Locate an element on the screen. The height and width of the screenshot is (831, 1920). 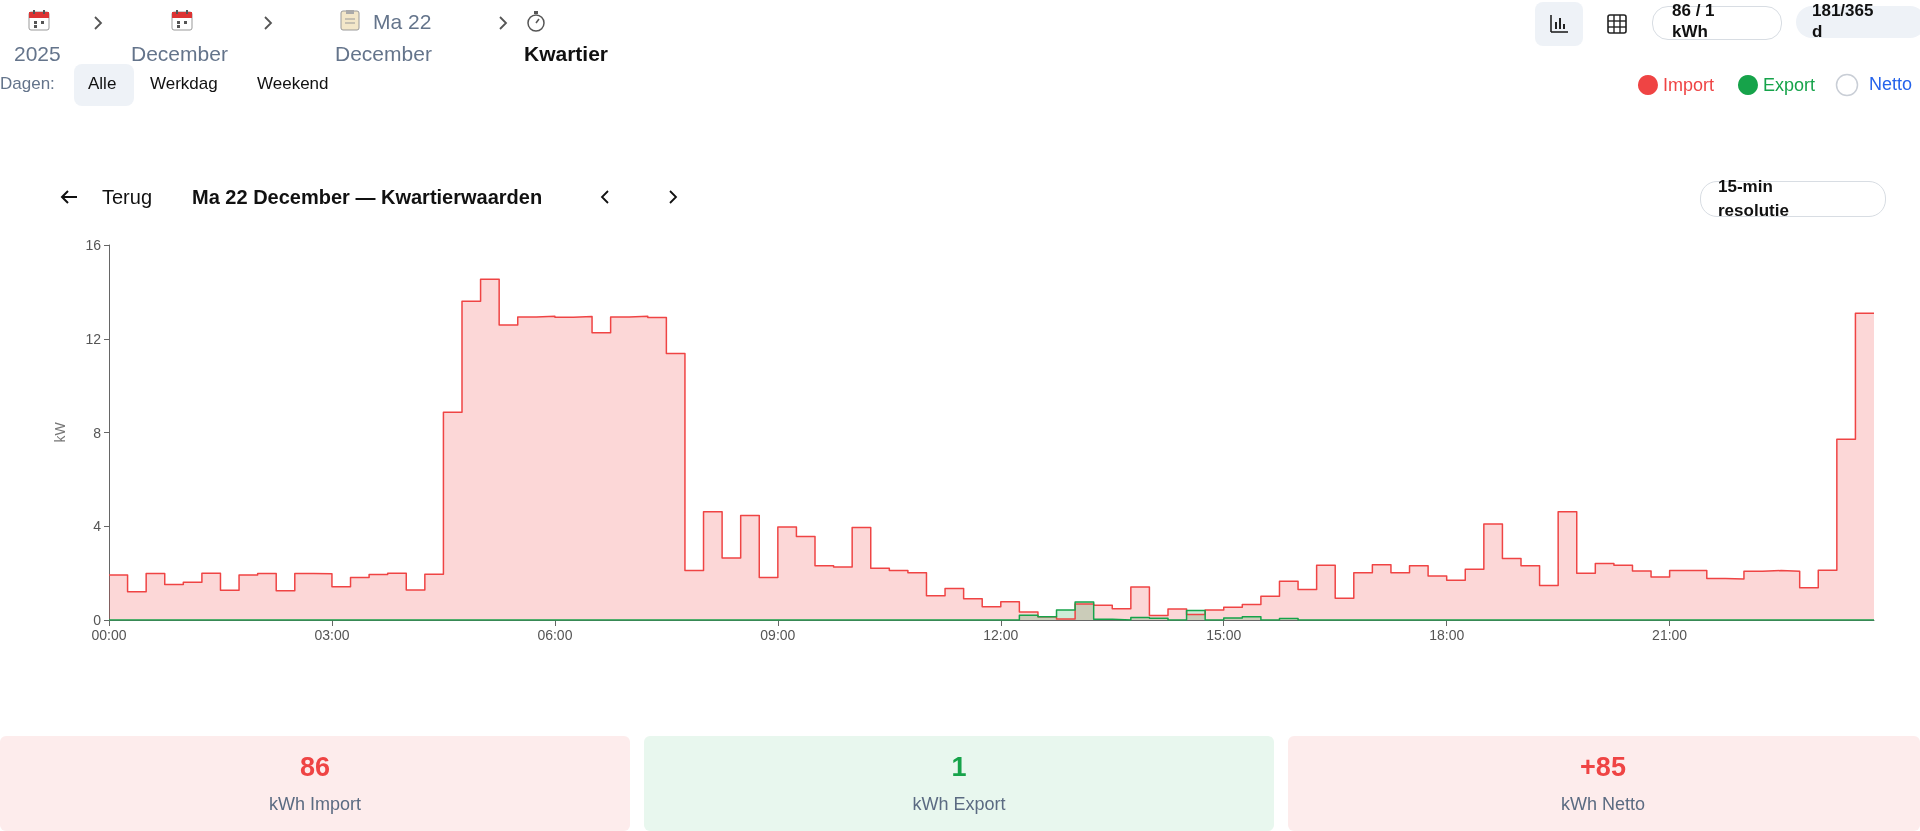
y-tick-label: 0 is located at coordinates (97, 620).